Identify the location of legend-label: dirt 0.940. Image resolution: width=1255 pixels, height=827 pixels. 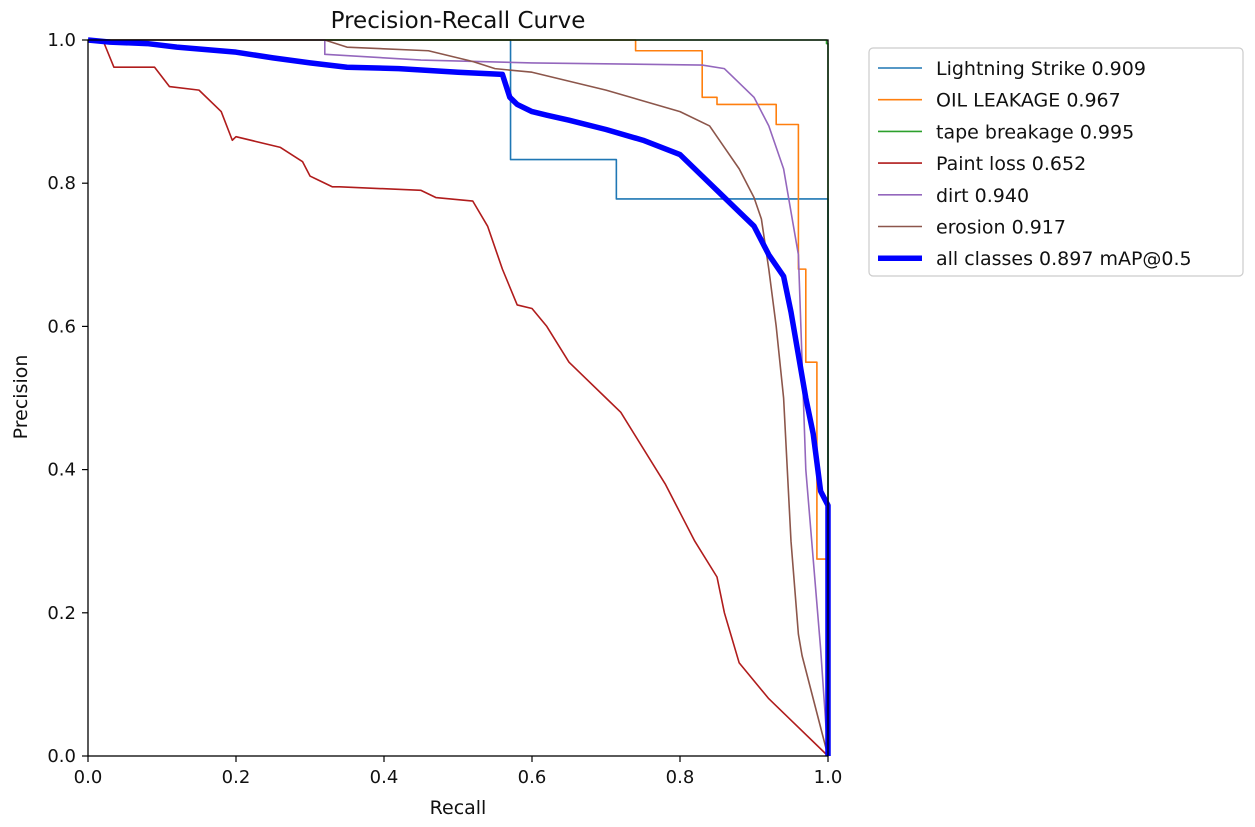
(982, 196).